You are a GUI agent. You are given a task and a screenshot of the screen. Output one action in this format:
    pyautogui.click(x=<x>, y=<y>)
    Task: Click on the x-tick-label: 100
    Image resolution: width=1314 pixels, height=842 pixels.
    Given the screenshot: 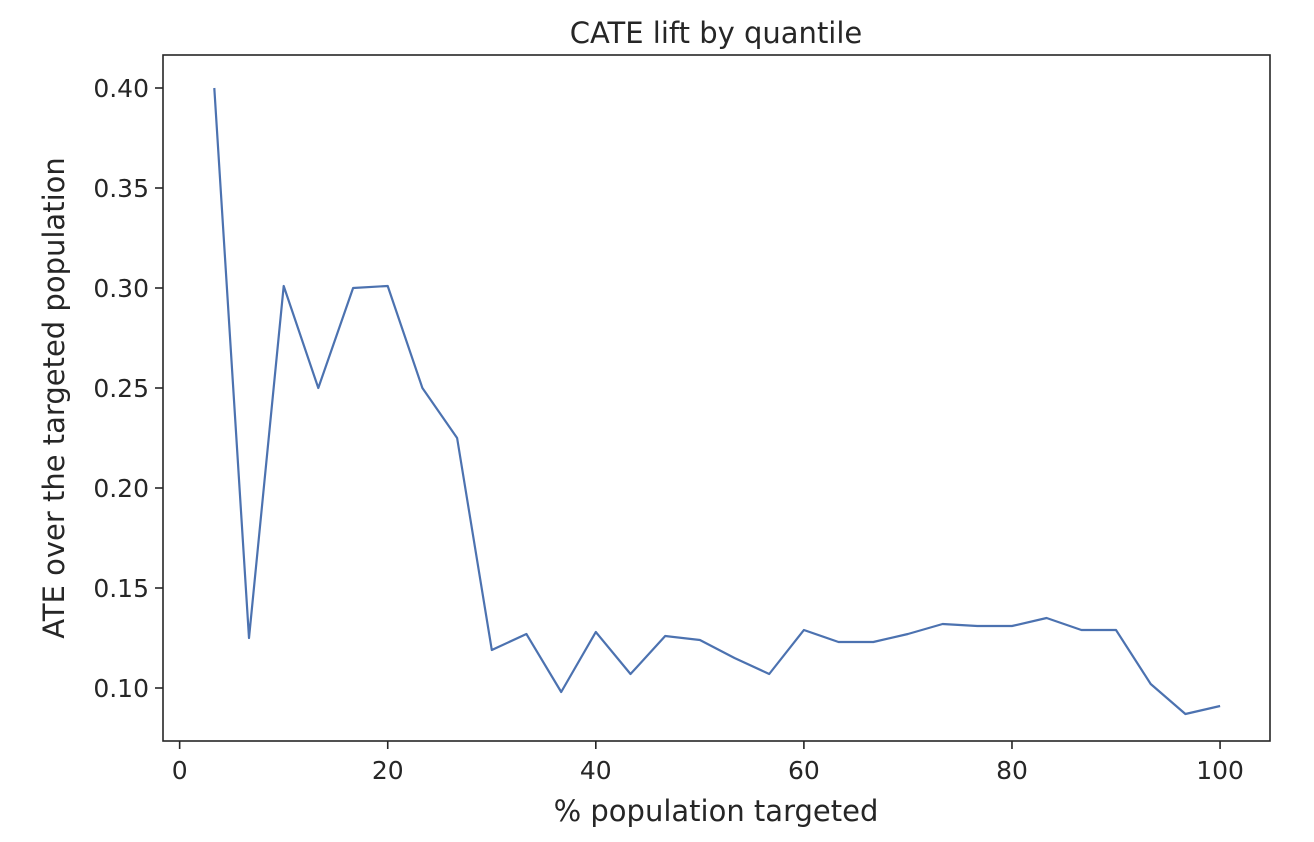 What is the action you would take?
    pyautogui.click(x=1220, y=770)
    